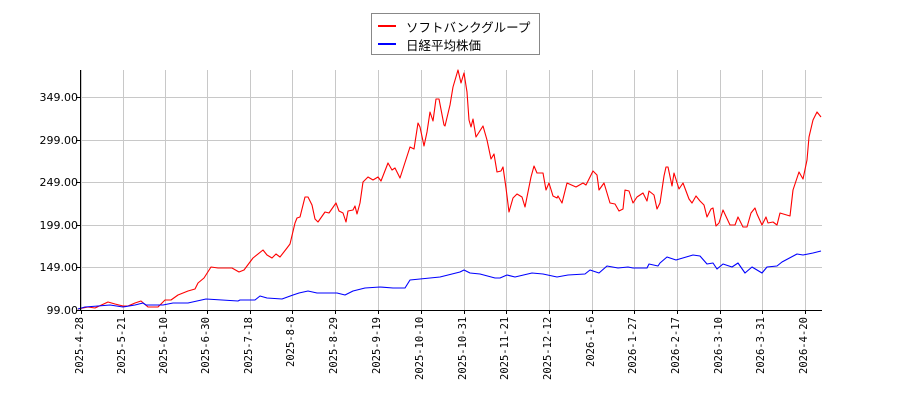 This screenshot has height=400, width=900. I want to click on x-tick-label: 2025-8-29, so click(334, 345).